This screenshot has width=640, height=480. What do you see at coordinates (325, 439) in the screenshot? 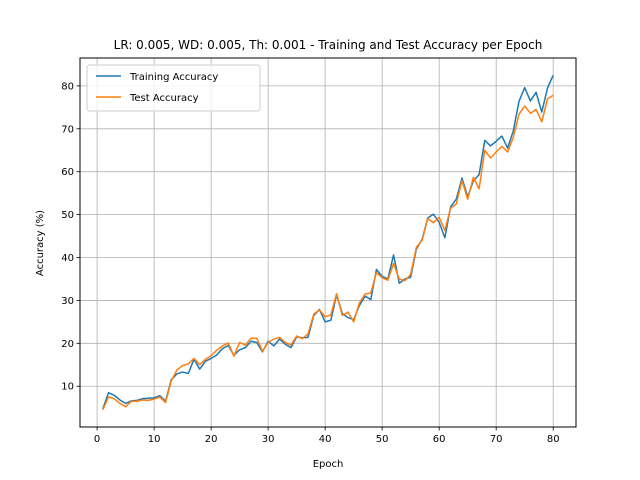
I see `x-tick-label: 40` at bounding box center [325, 439].